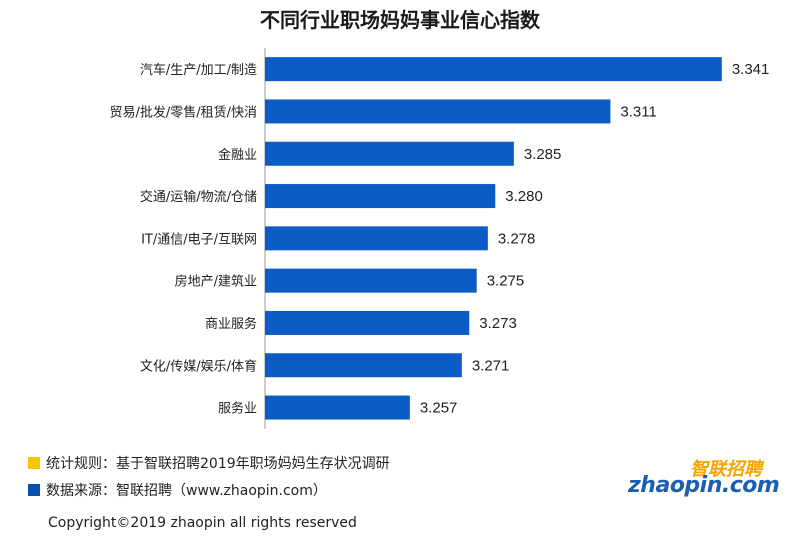 This screenshot has height=540, width=800. Describe the element at coordinates (400, 20) in the screenshot. I see `chart-title: 不同行业职场妈妈事业信心指数` at that location.